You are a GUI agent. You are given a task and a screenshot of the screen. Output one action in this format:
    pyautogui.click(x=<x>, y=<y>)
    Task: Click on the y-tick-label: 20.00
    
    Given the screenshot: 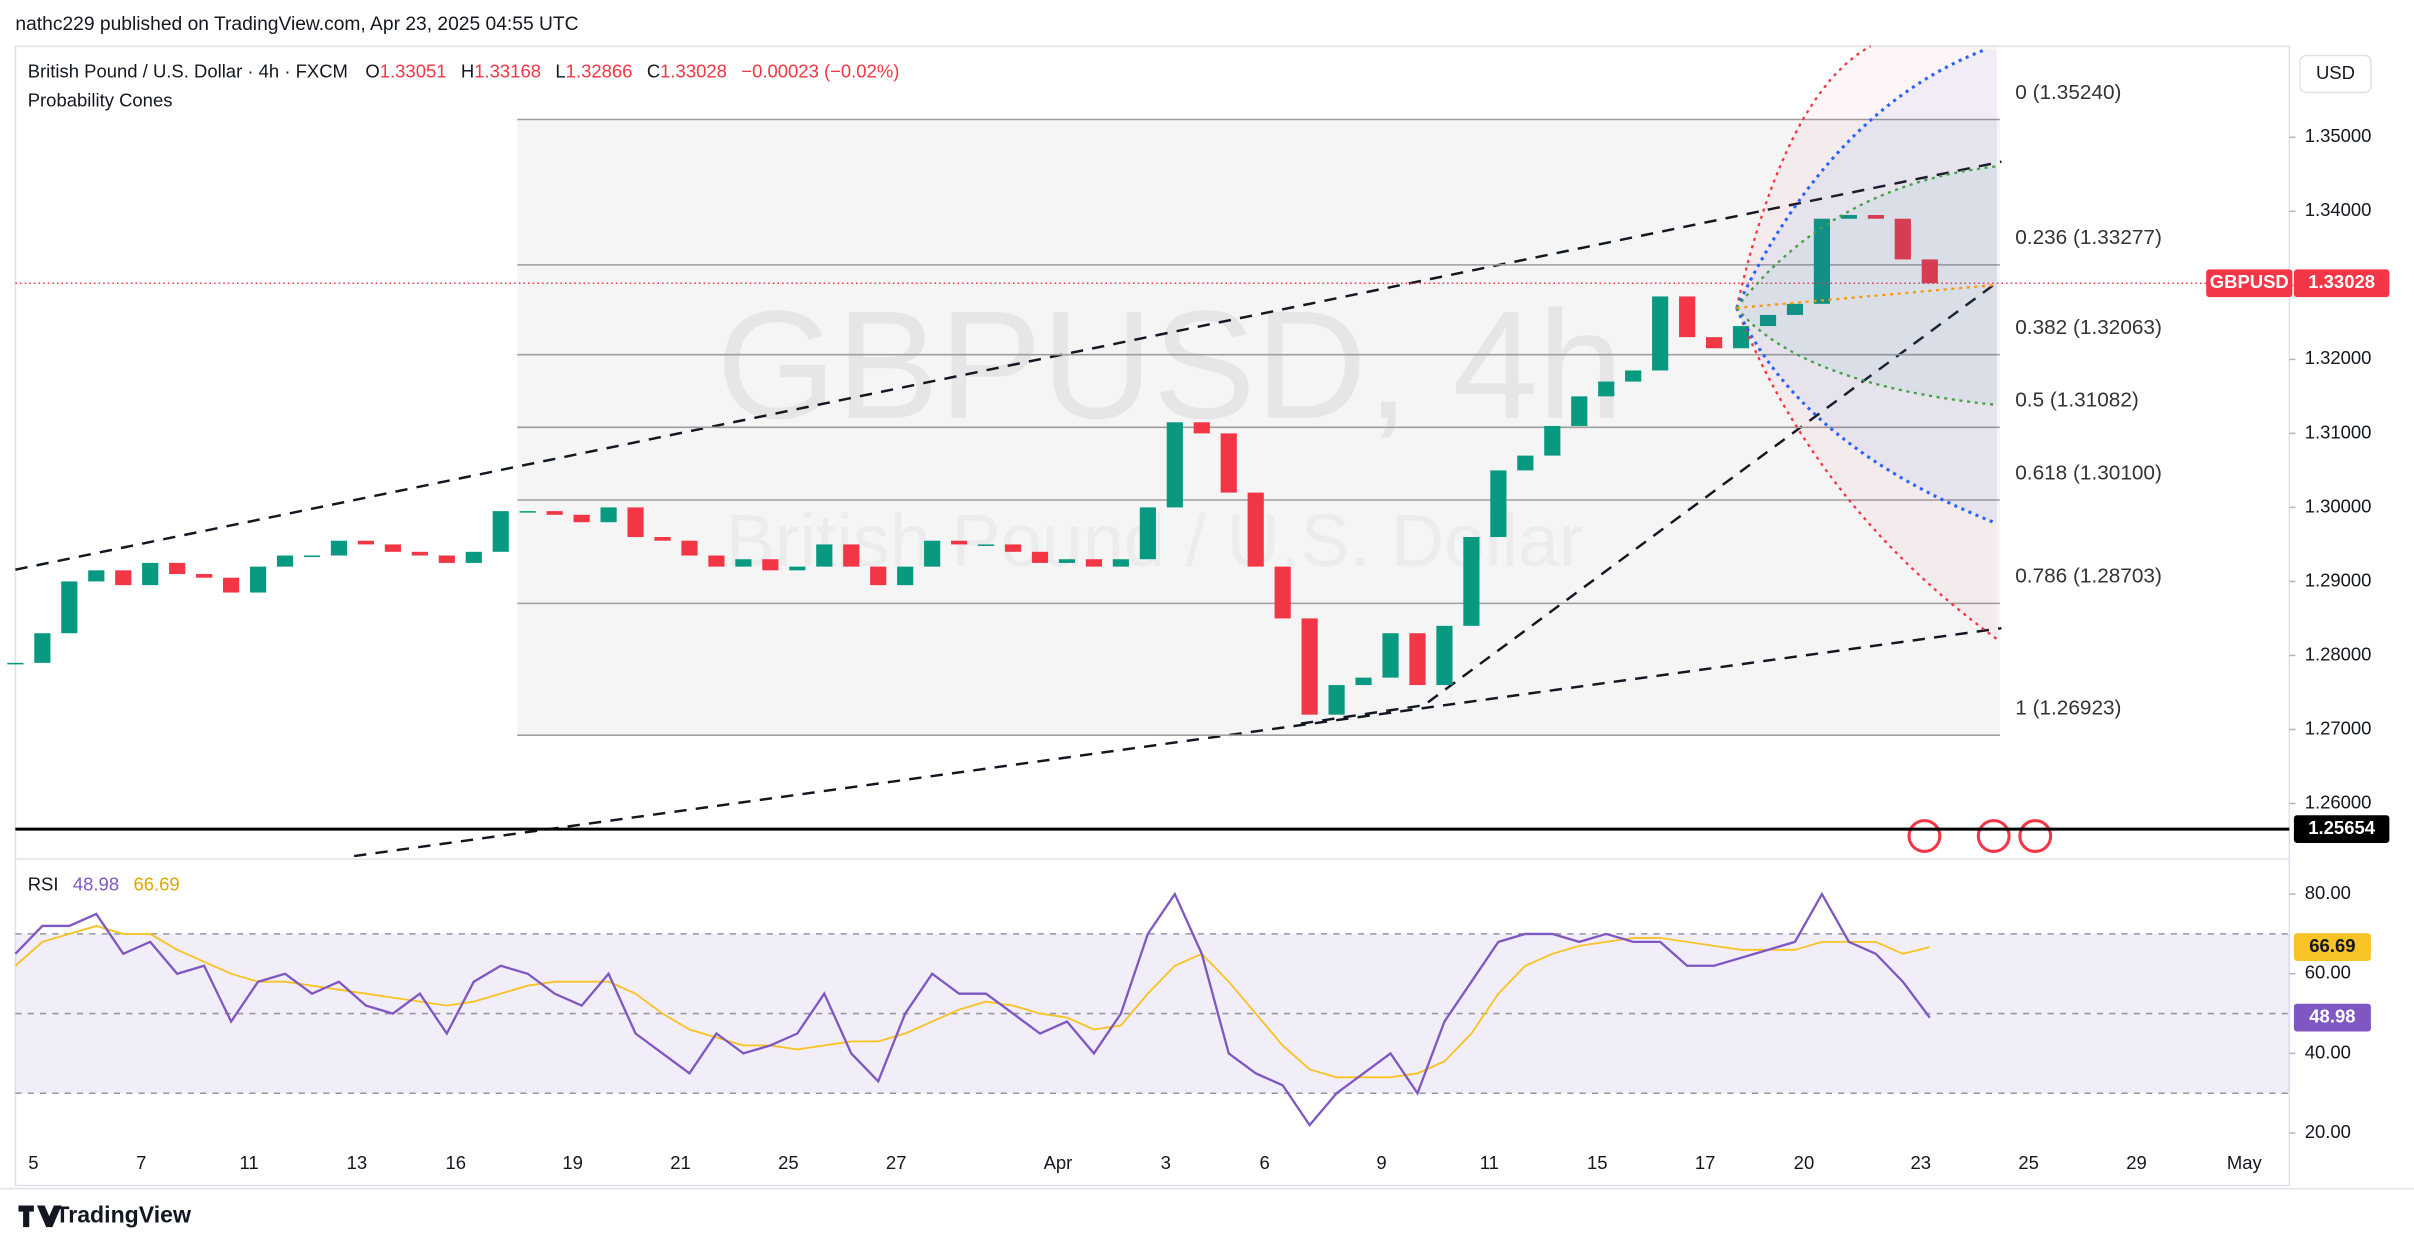 What is the action you would take?
    pyautogui.click(x=2328, y=1131)
    